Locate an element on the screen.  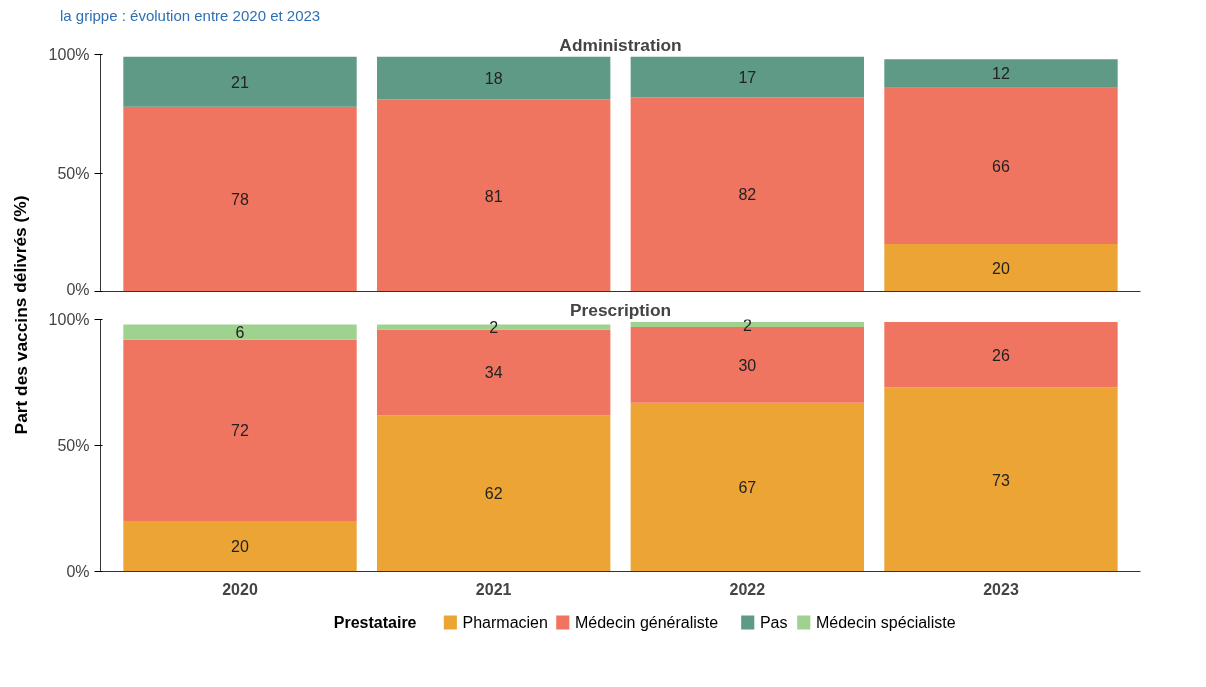
data-label: 21 is located at coordinates (240, 82).